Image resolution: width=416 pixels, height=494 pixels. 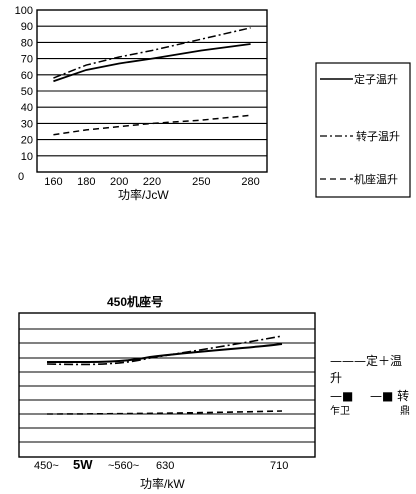 I want to click on legend-label-rotor: 转子温升, so click(x=378, y=136).